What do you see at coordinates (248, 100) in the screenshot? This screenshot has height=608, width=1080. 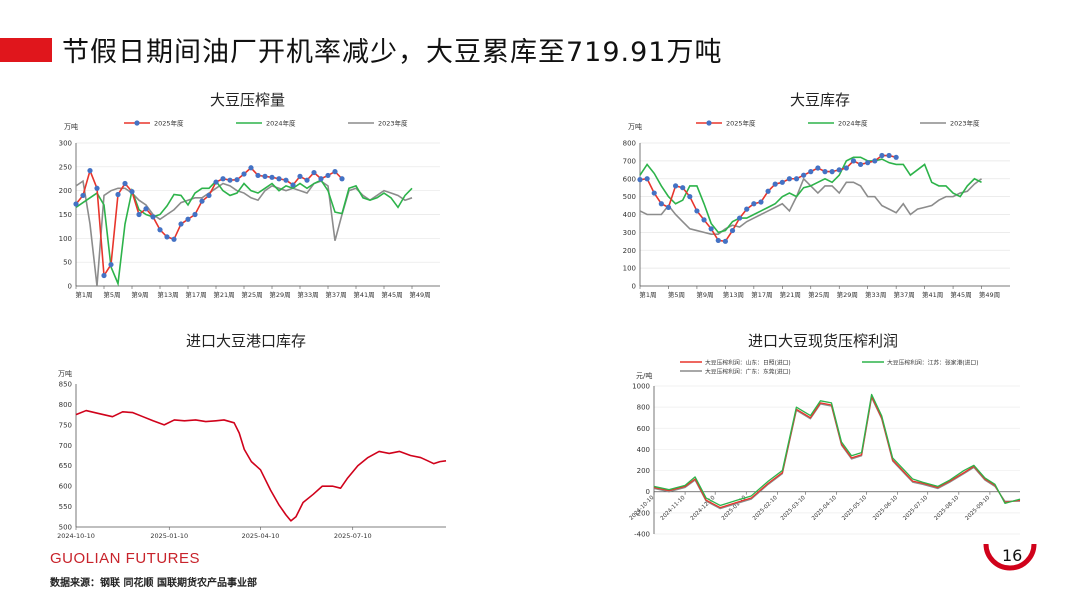 I see `chart-title: 大豆压榨量` at bounding box center [248, 100].